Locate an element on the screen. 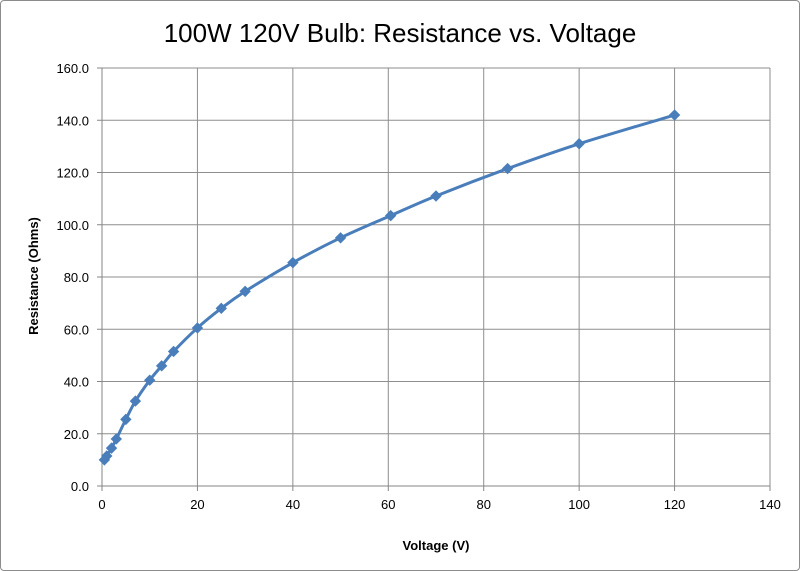  y-tick-label: 100.0 is located at coordinates (72, 225).